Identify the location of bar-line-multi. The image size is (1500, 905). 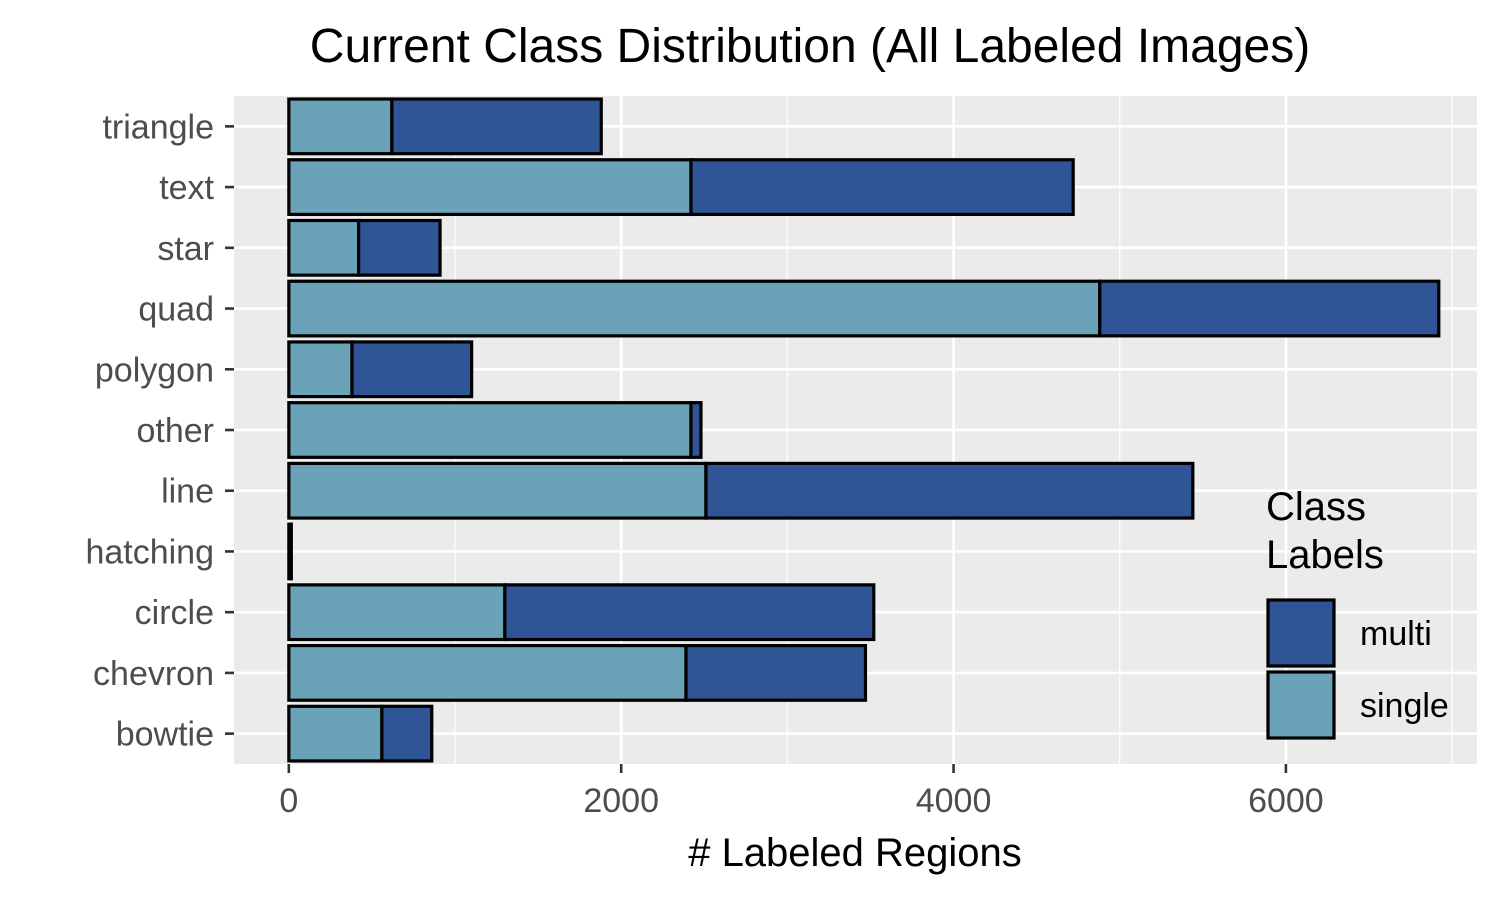
(949, 490).